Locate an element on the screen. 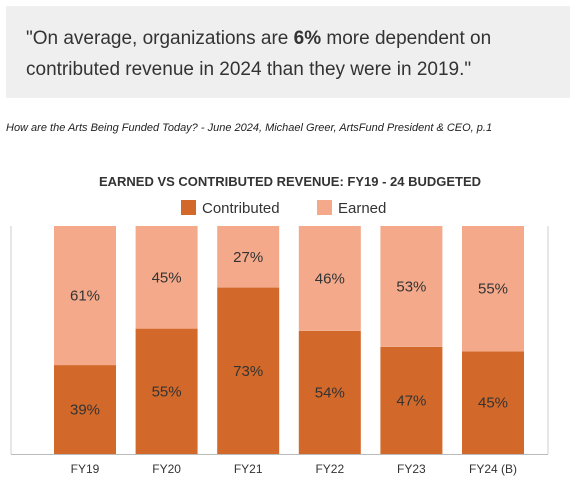 This screenshot has width=580, height=492. bar-contributed-fy21 is located at coordinates (248, 370).